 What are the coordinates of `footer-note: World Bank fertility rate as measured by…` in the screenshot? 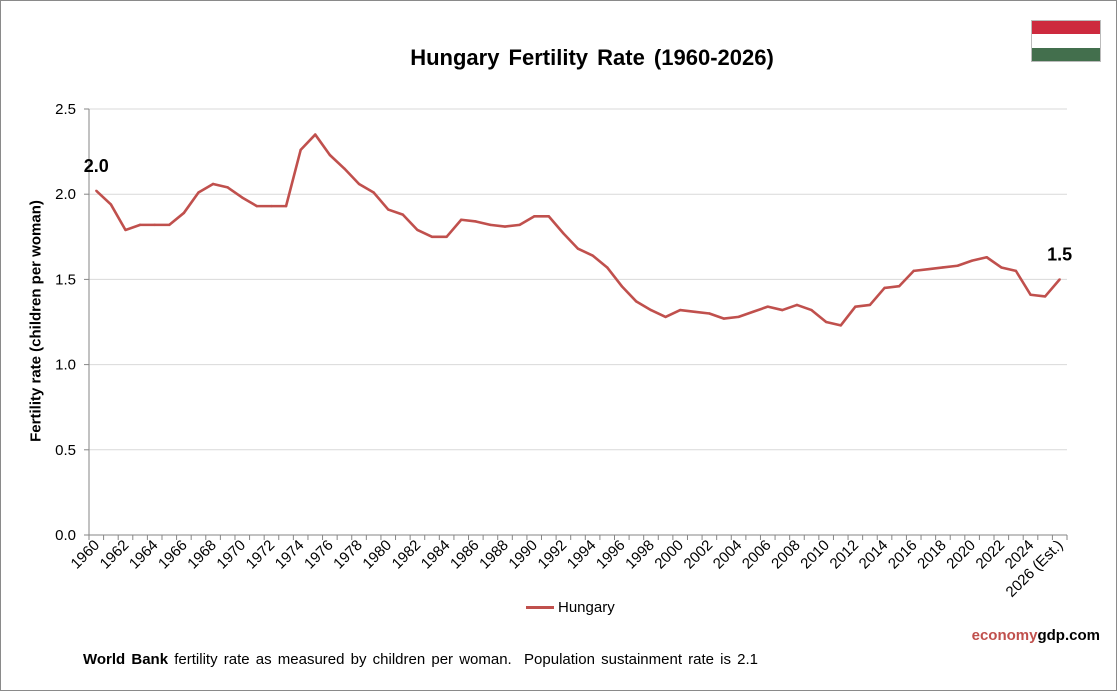 It's located at (420, 659).